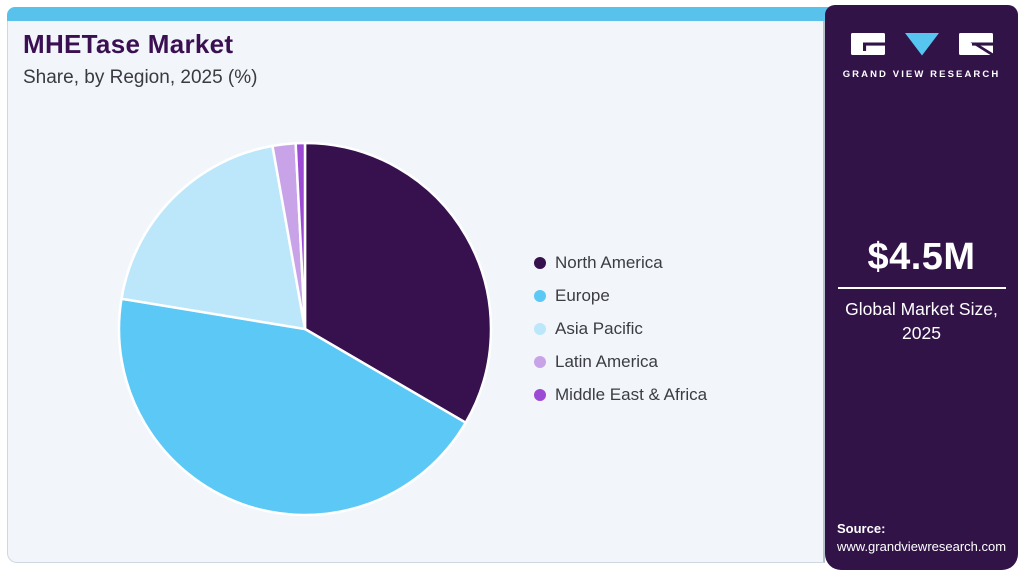  Describe the element at coordinates (292, 407) in the screenshot. I see `pie-slice-europe` at that location.